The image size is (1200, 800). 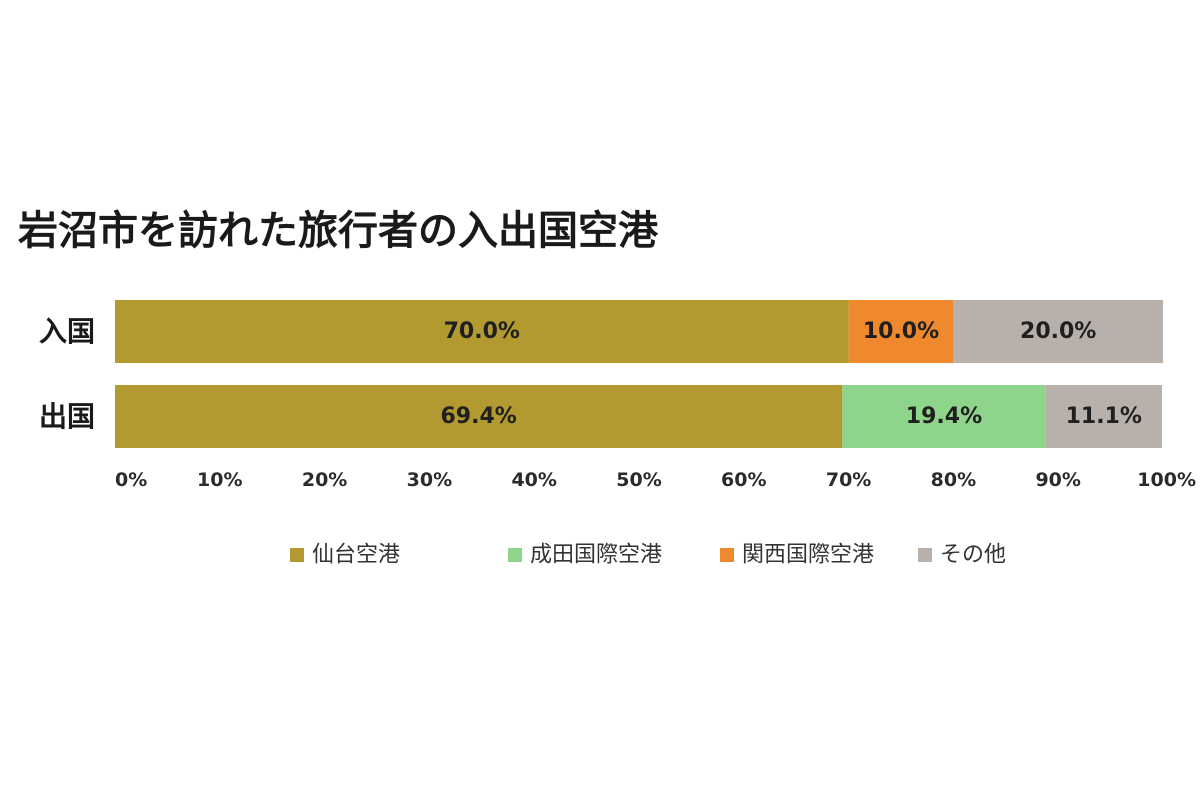 I want to click on legend-label: その他, so click(x=973, y=555).